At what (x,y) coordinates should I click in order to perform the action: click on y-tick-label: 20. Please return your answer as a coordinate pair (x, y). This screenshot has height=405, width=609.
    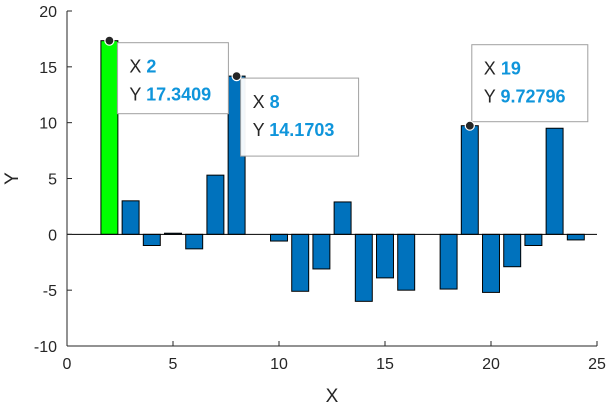
    Looking at the image, I should click on (48, 12).